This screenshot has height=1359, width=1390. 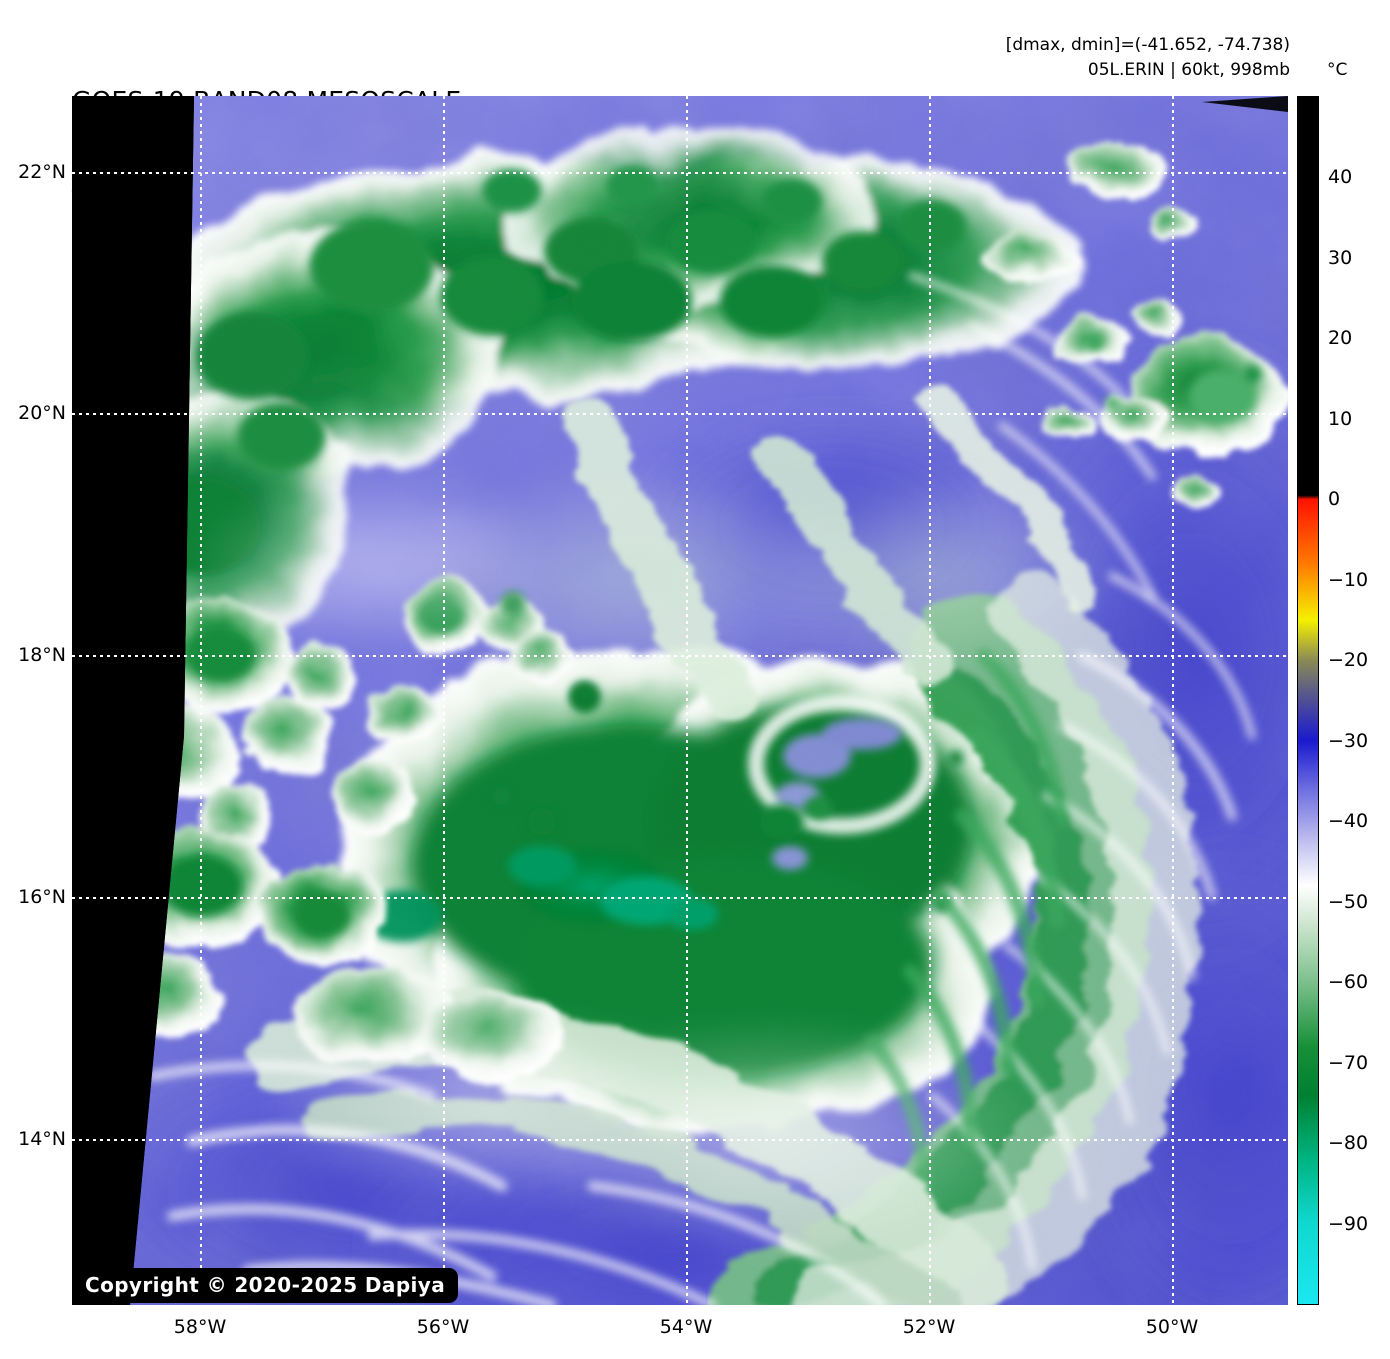 What do you see at coordinates (443, 1327) in the screenshot?
I see `xtick-label: 56°W` at bounding box center [443, 1327].